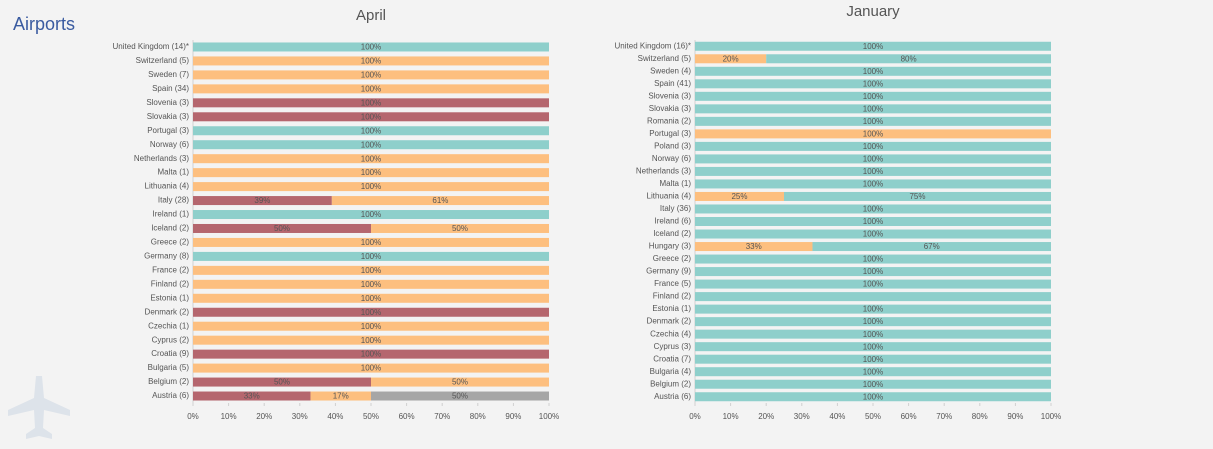  What do you see at coordinates (193, 416) in the screenshot?
I see `x-tick-label: 0%` at bounding box center [193, 416].